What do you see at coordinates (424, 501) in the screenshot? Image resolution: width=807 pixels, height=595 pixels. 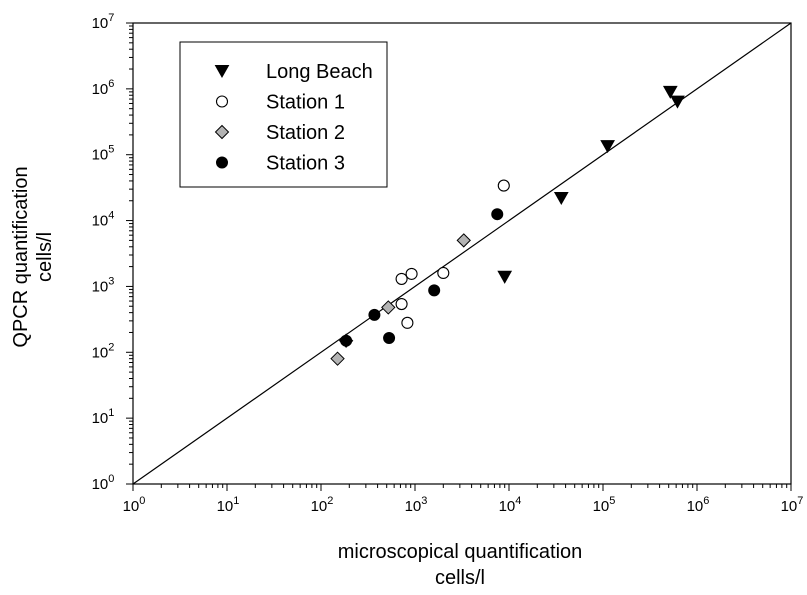 I see `x-tick-label-exponent: 3` at bounding box center [424, 501].